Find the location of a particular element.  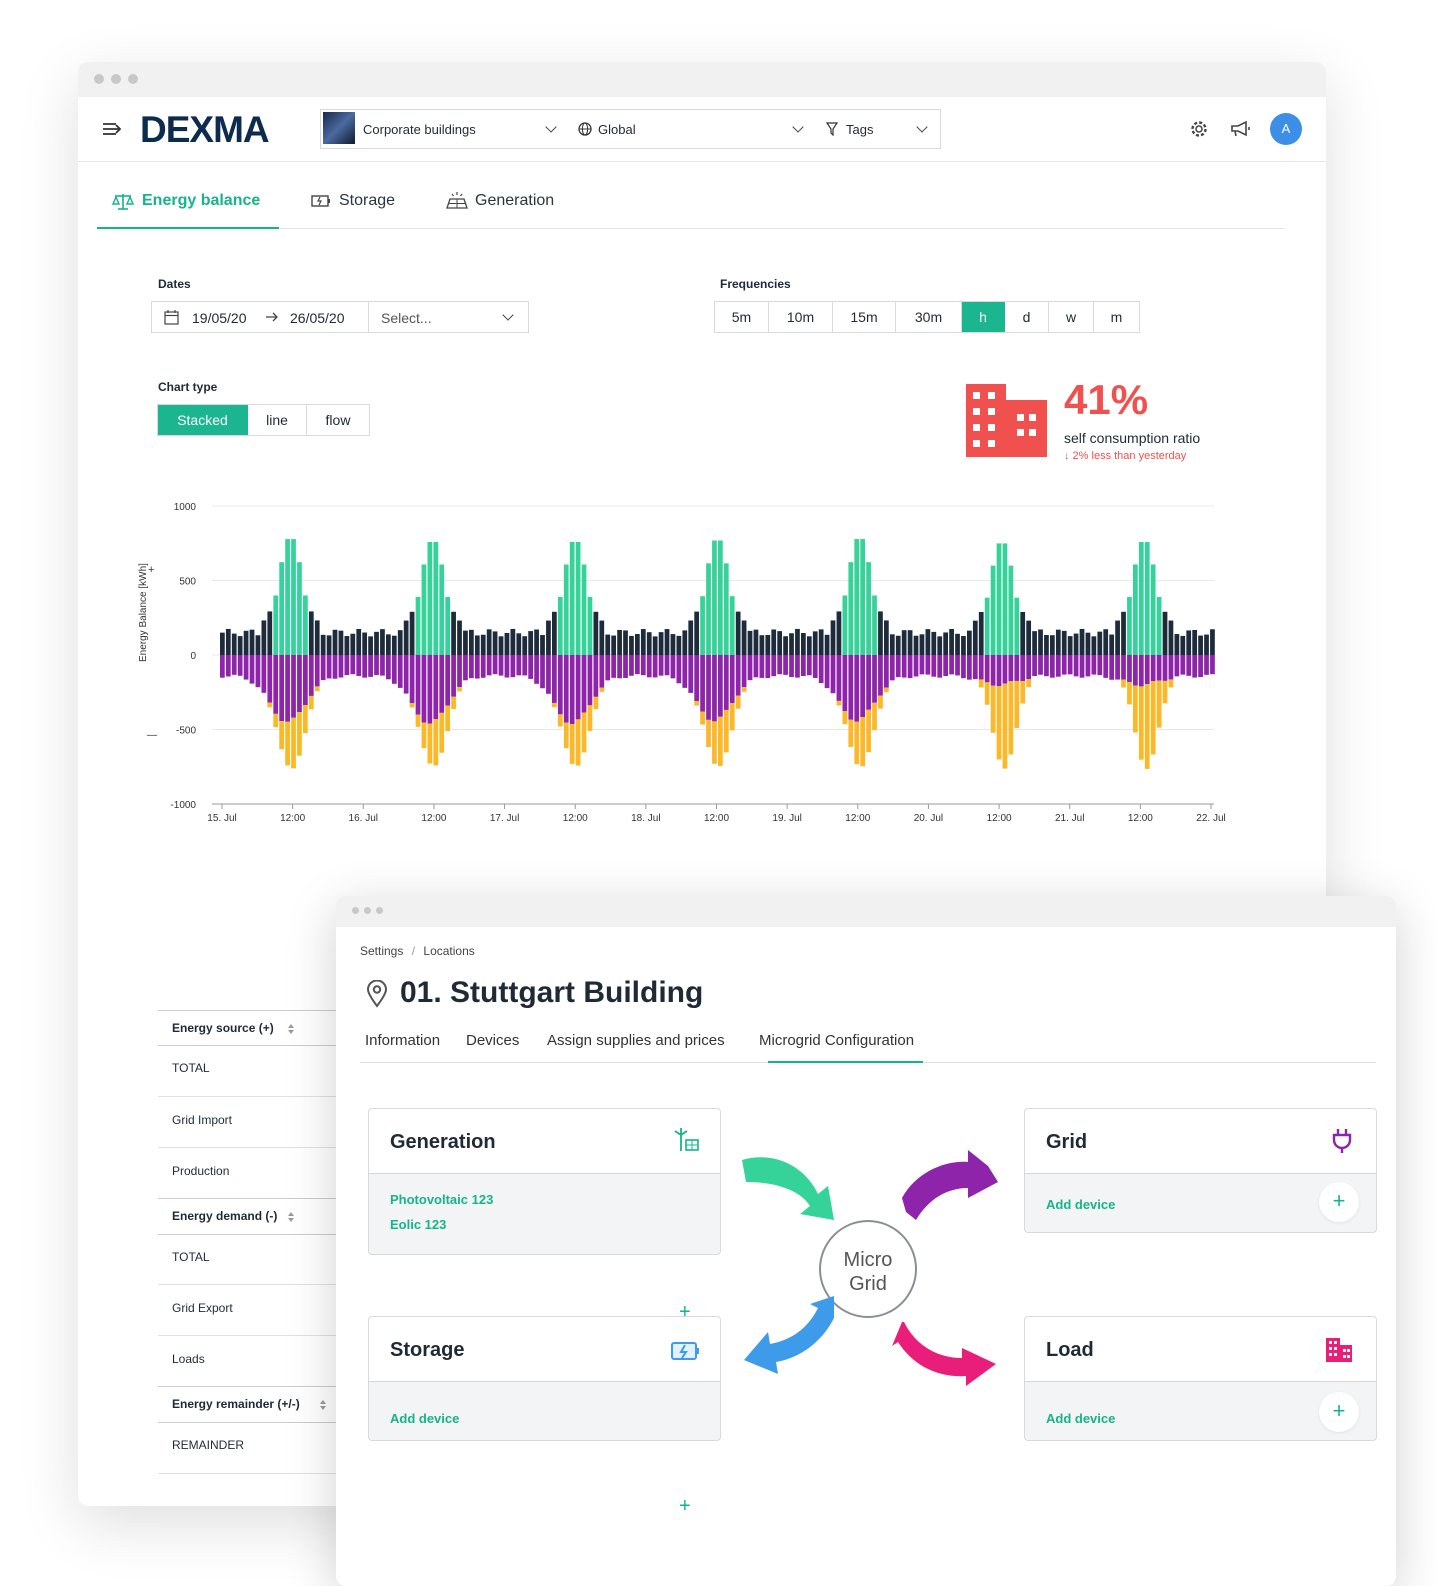

active-tab-indicator is located at coordinates (845, 1062).